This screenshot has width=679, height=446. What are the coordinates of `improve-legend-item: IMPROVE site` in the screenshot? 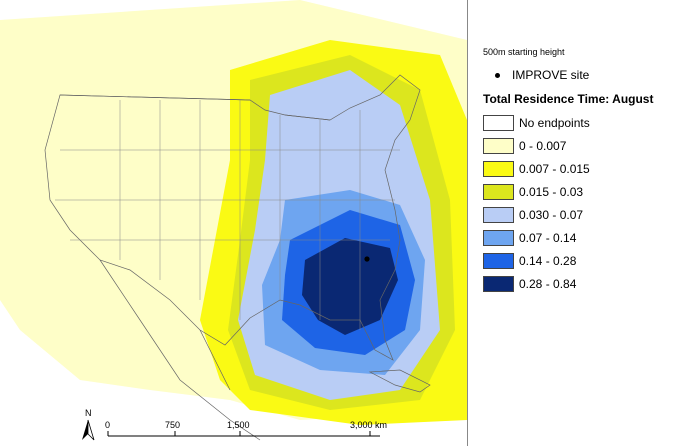 It's located at (542, 75).